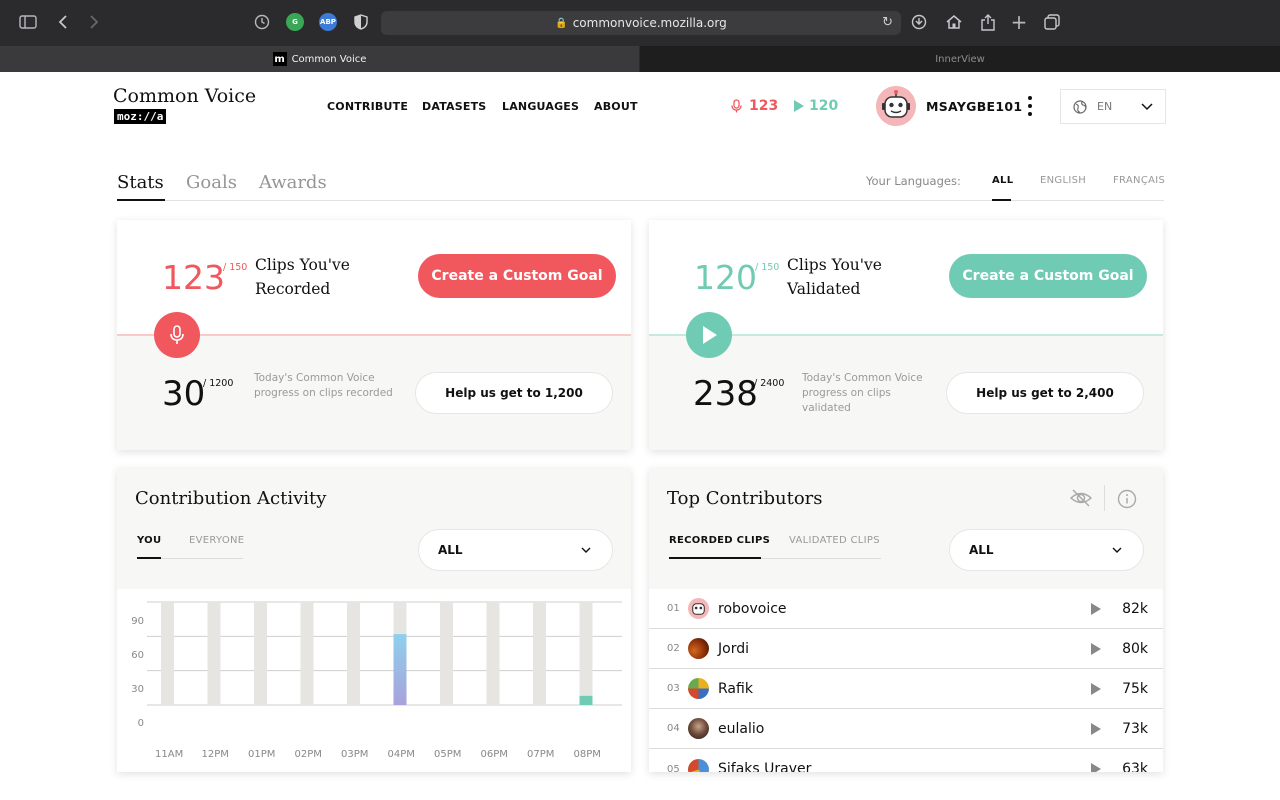 This screenshot has width=1280, height=800. What do you see at coordinates (368, 106) in the screenshot?
I see `nav-contribute: CONTRIBUTE` at bounding box center [368, 106].